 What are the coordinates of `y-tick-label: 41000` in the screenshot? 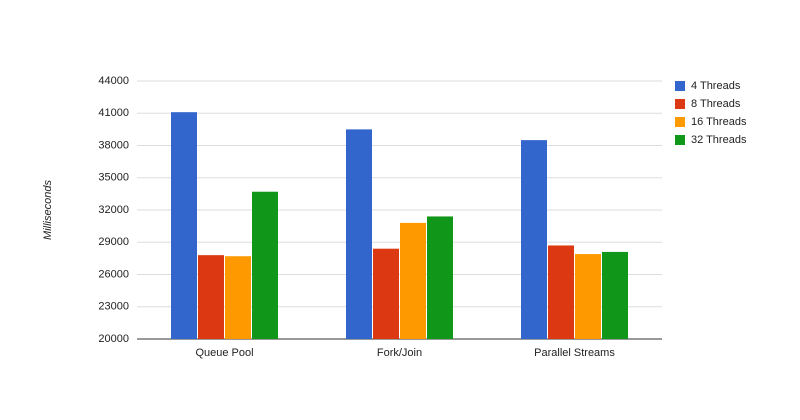 It's located at (113, 113).